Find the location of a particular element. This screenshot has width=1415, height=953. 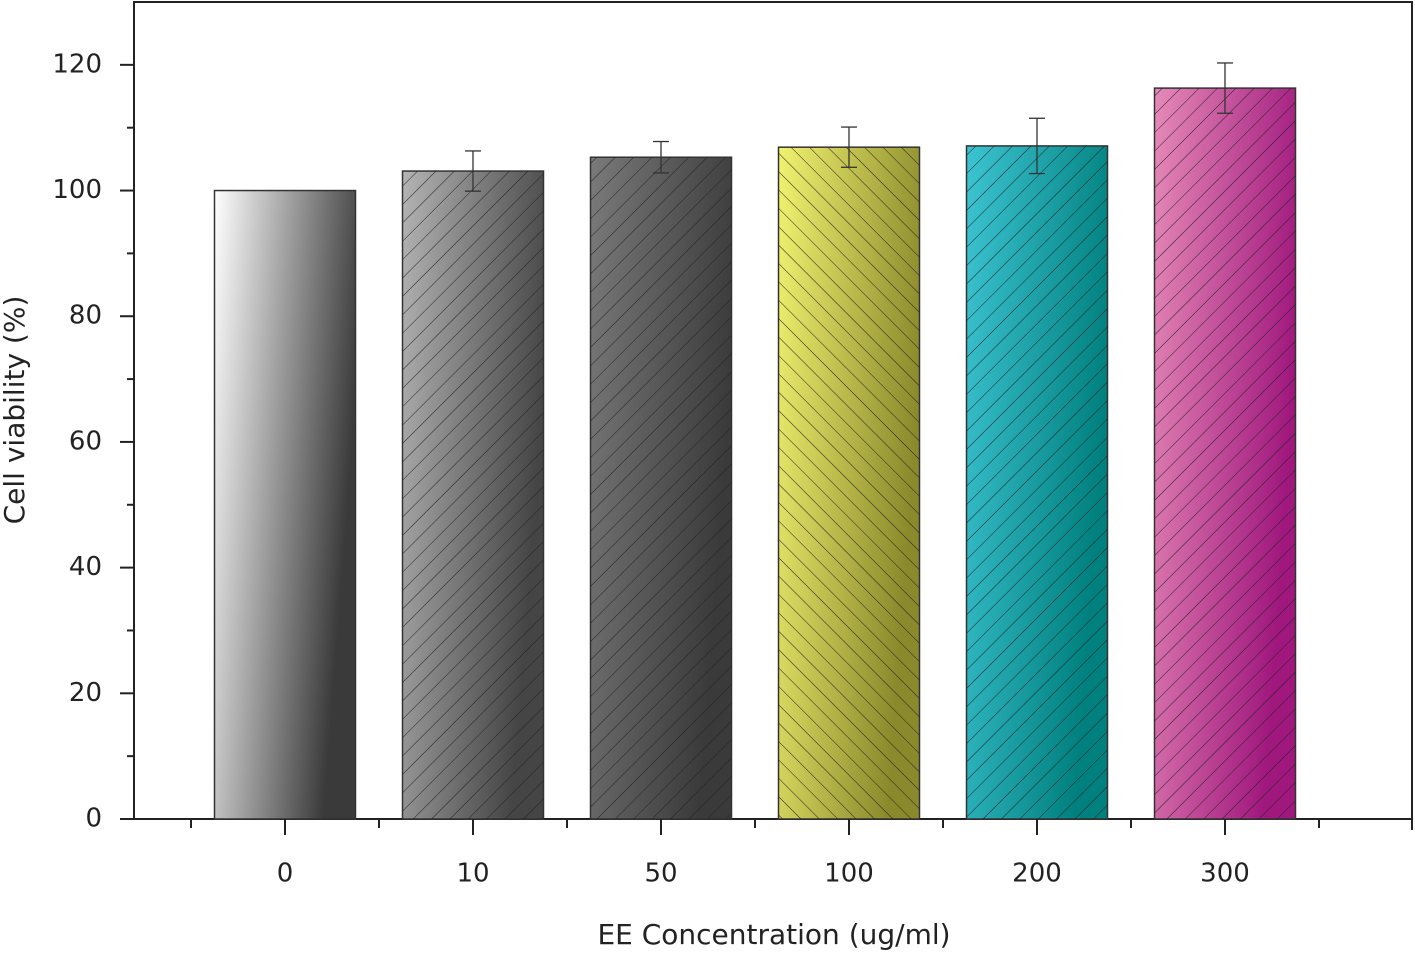

x-tick-label: 0 is located at coordinates (285, 874).